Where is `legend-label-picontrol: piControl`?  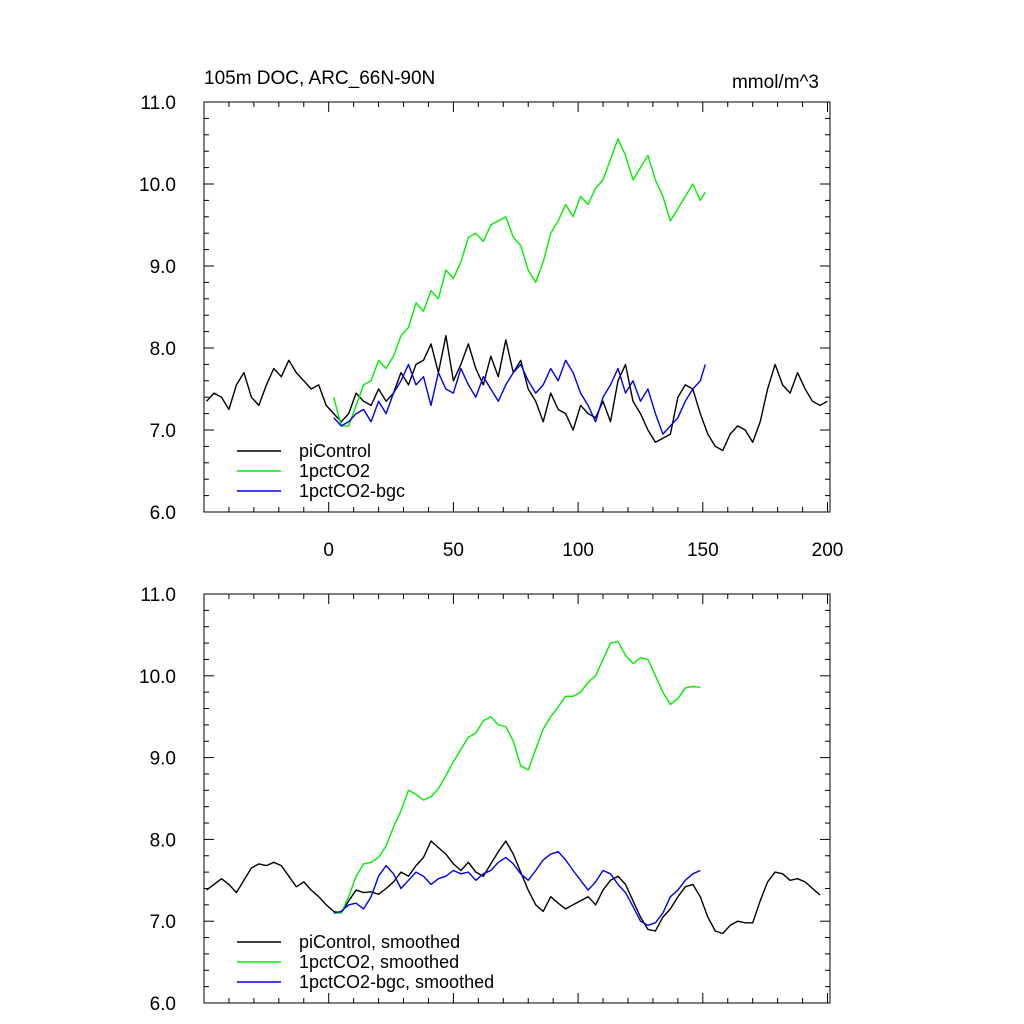 legend-label-picontrol: piControl is located at coordinates (335, 451).